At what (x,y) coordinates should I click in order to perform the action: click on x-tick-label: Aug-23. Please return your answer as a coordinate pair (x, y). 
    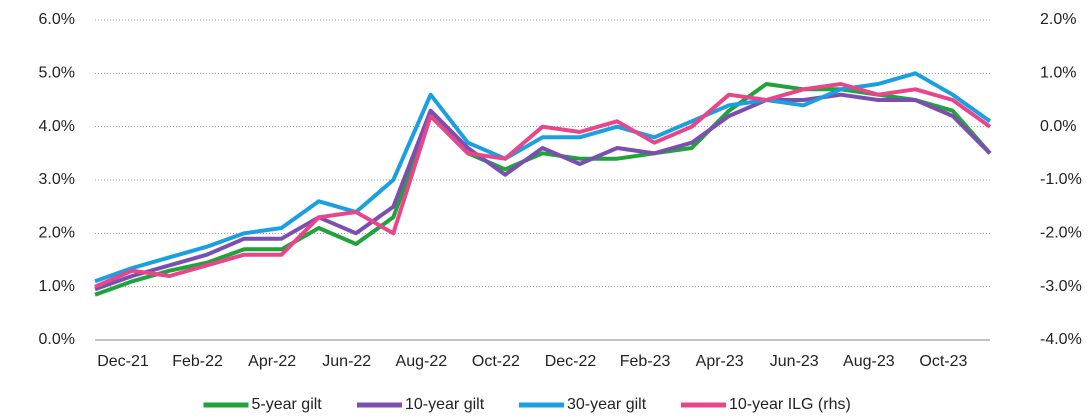
    Looking at the image, I should click on (869, 361).